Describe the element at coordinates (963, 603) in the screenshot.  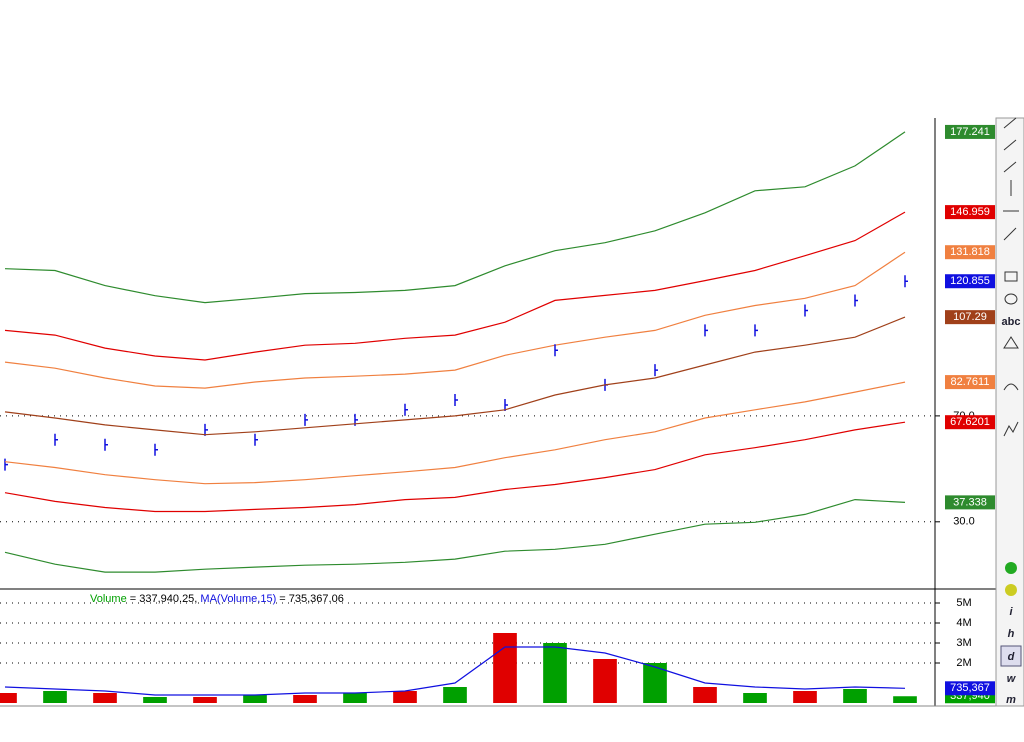
I see `y-tick-label: 5M` at that location.